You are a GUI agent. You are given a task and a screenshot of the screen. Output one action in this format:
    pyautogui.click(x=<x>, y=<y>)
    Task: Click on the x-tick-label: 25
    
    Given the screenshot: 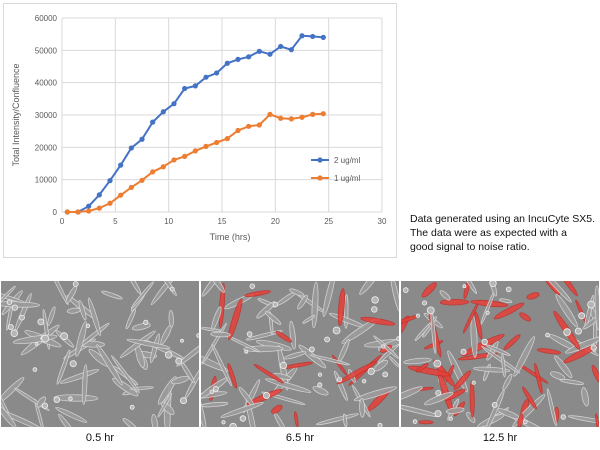 What is the action you would take?
    pyautogui.click(x=328, y=221)
    